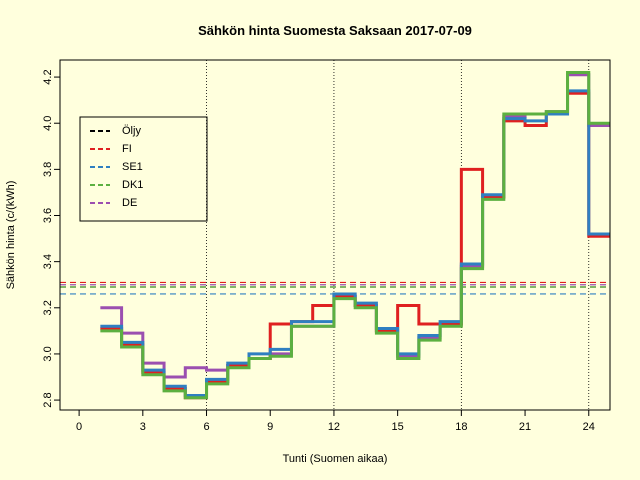 The width and height of the screenshot is (640, 480). I want to click on legend-label: FI, so click(127, 149).